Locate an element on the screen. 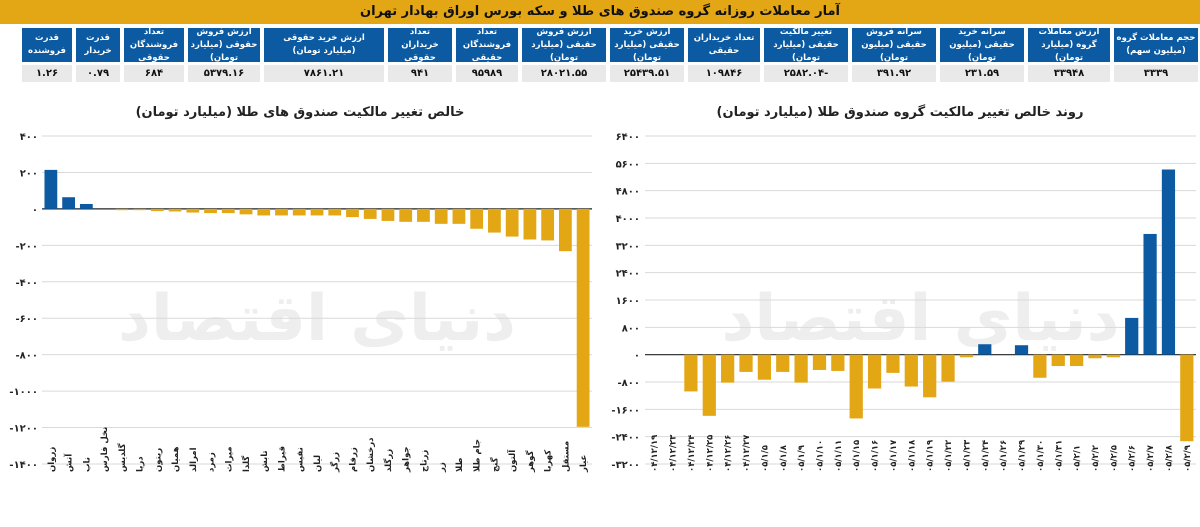  stat-value: ۳۳۹۴۸ is located at coordinates (1069, 73).